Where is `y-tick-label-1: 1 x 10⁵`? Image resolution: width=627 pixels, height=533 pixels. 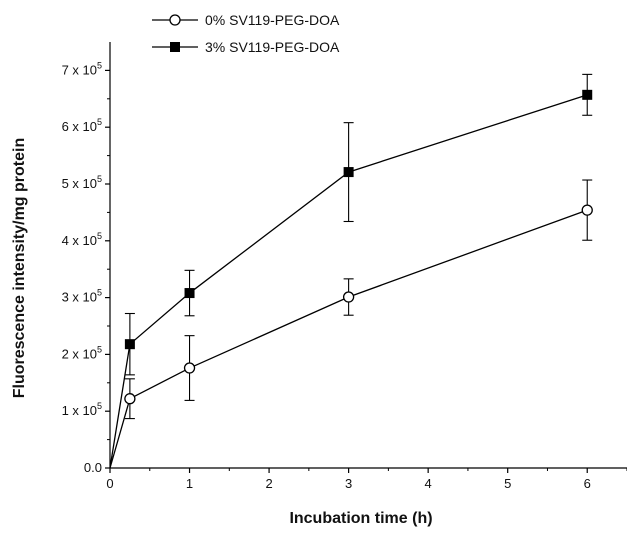 y-tick-label-1: 1 x 10⁵ is located at coordinates (82, 409).